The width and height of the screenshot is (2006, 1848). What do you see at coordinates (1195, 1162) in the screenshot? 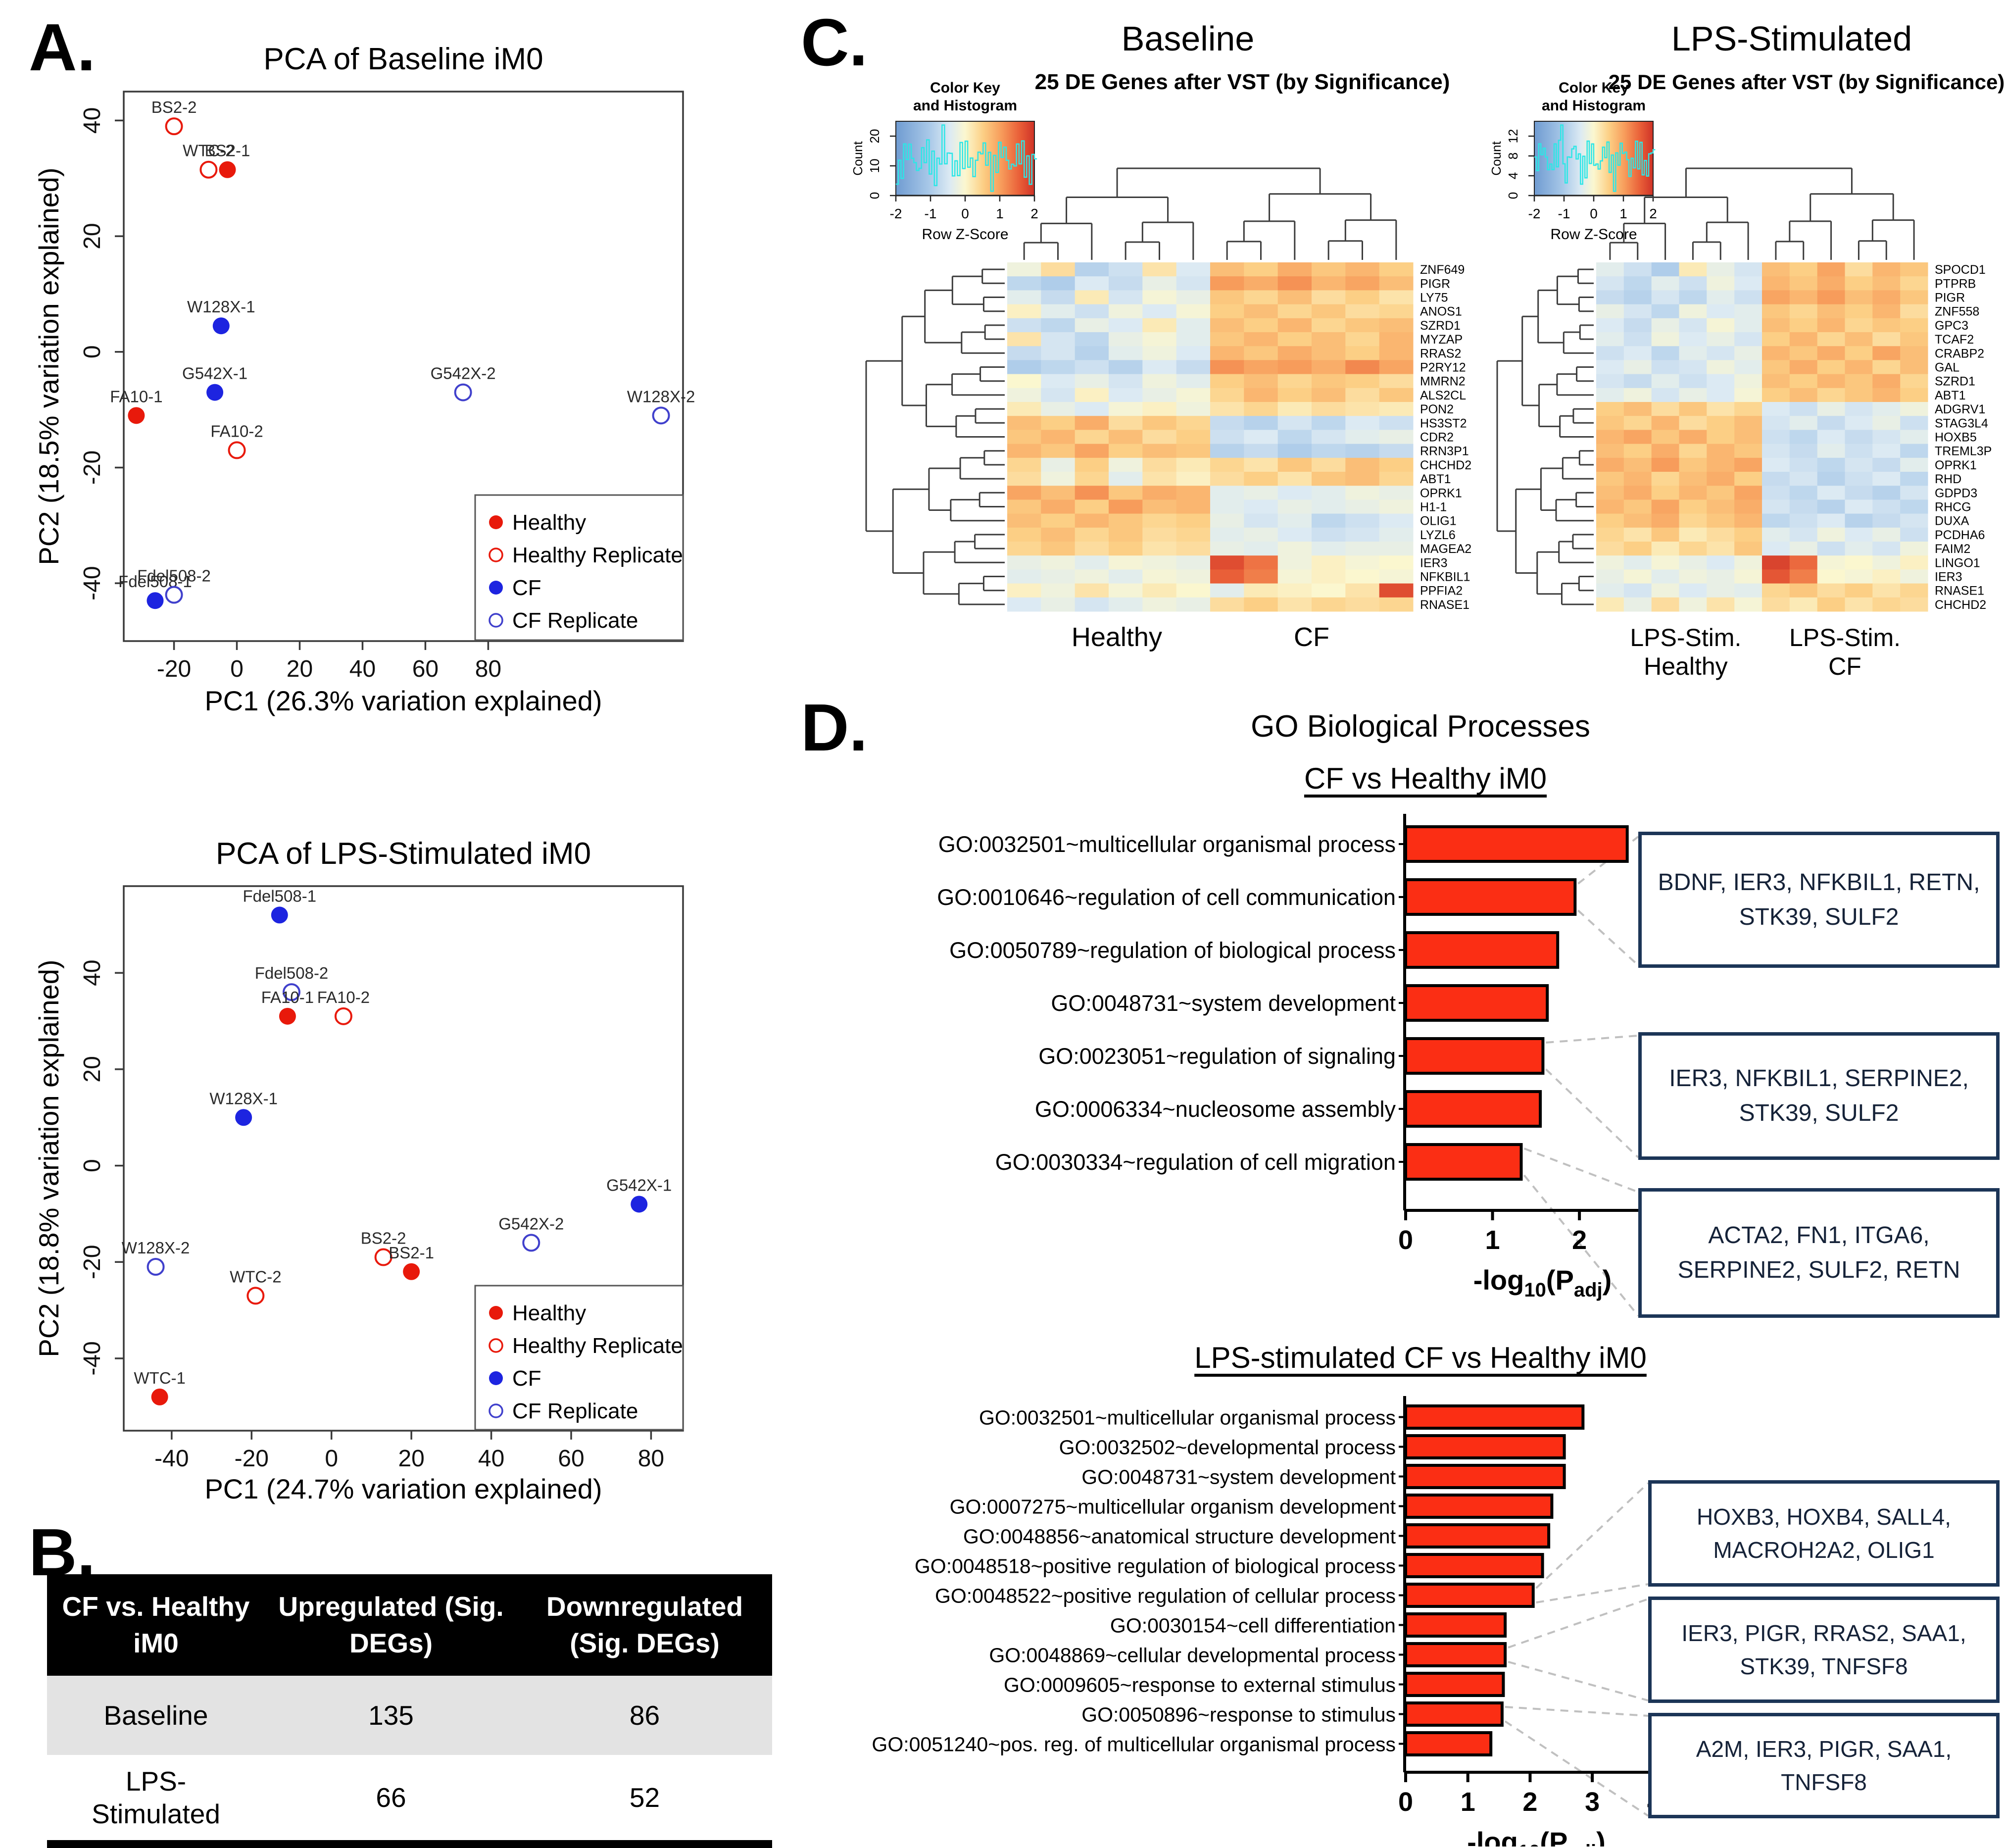
I see `go-category-label: GO:0030334~regulation of cell migration` at bounding box center [1195, 1162].